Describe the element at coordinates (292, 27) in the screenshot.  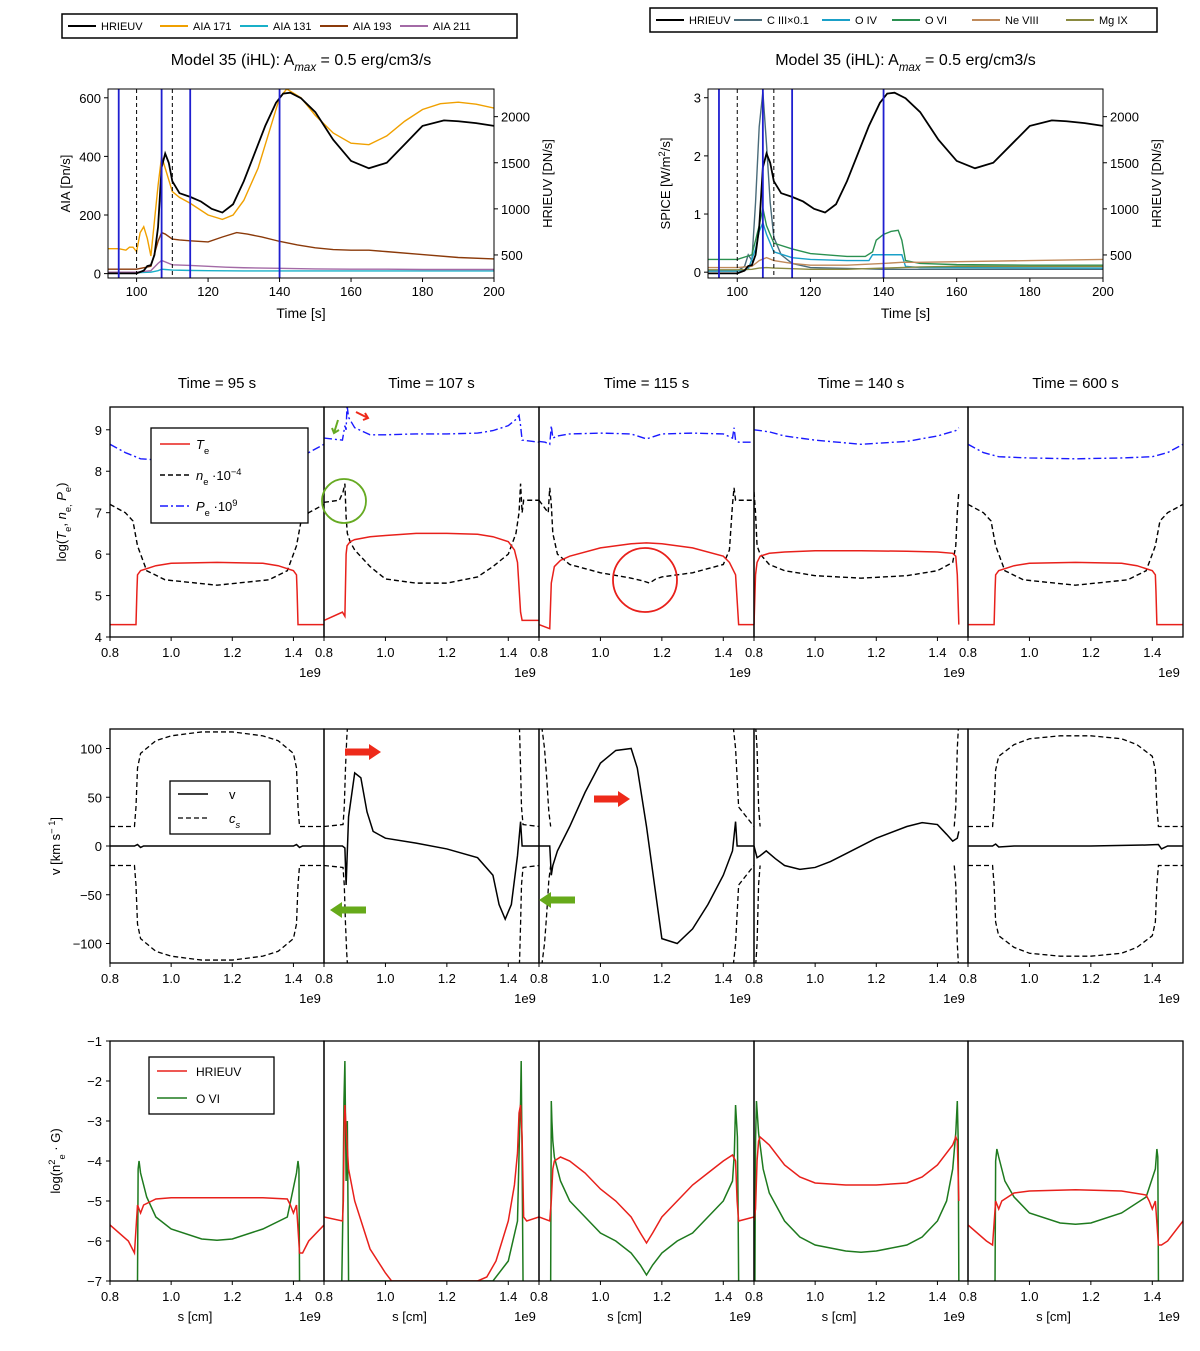
I see `legend-label: AIA 131` at that location.